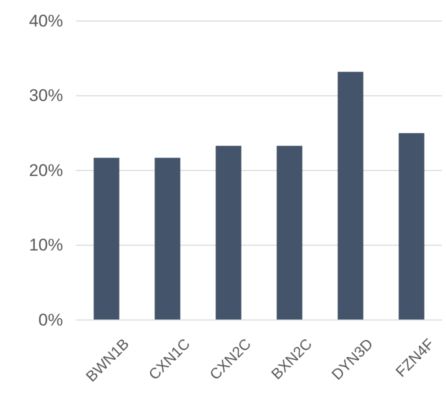  Describe the element at coordinates (45, 170) in the screenshot. I see `y-tick-label: 20%` at that location.